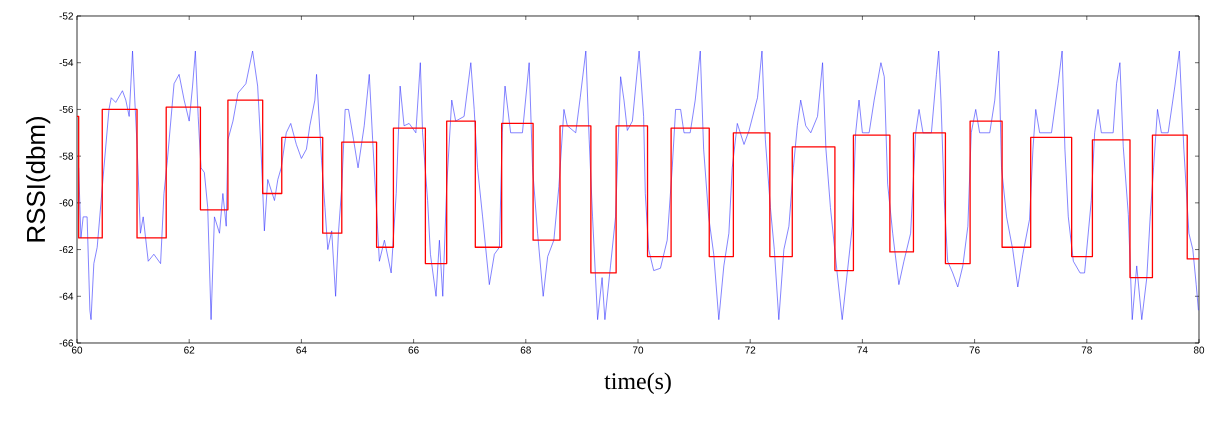  What do you see at coordinates (189, 350) in the screenshot?
I see `x-tick-label: 62` at bounding box center [189, 350].